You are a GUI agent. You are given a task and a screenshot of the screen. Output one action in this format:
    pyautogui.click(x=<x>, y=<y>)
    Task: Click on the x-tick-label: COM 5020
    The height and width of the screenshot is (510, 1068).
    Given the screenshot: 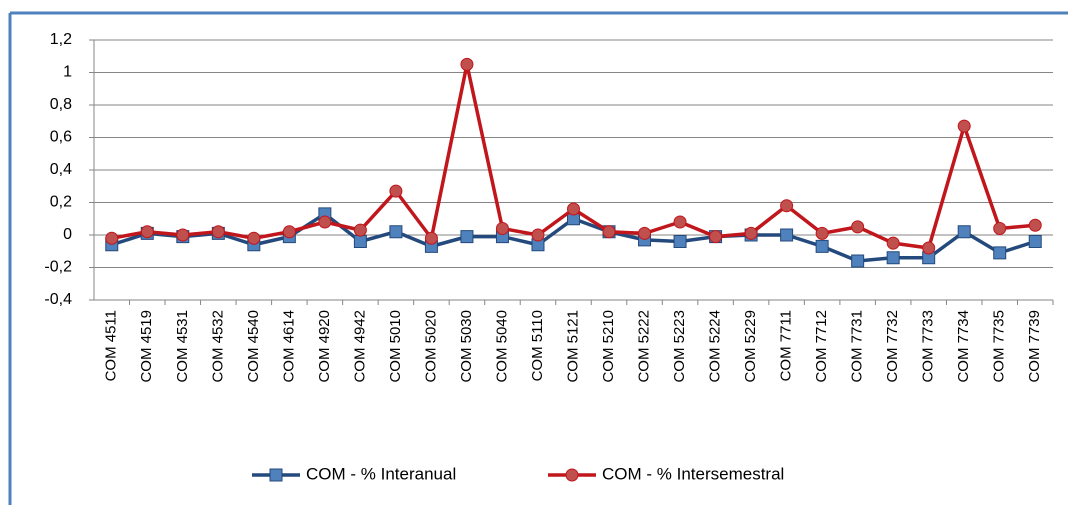 What is the action you would take?
    pyautogui.click(x=430, y=346)
    